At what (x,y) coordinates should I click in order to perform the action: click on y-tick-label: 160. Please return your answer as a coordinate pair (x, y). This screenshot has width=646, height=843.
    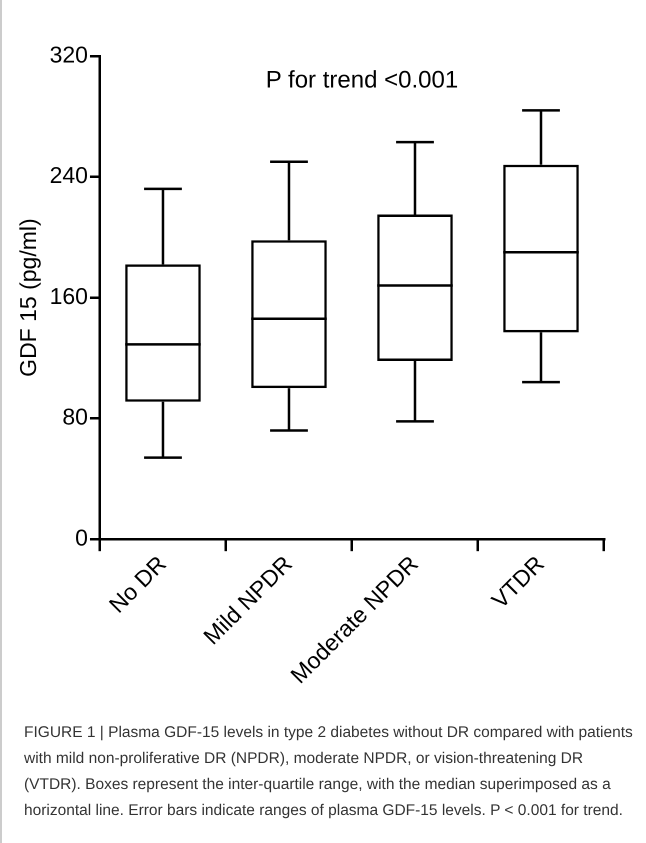
    Looking at the image, I should click on (69, 295).